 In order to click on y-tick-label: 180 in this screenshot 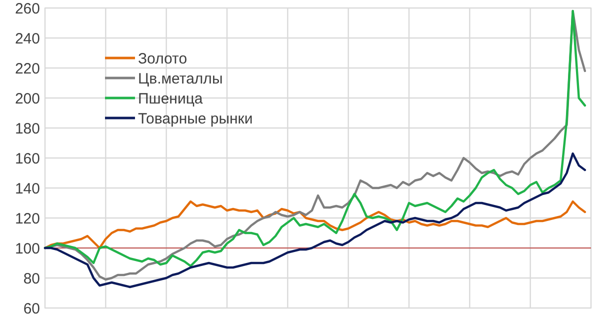, I will do `click(27, 129)`.